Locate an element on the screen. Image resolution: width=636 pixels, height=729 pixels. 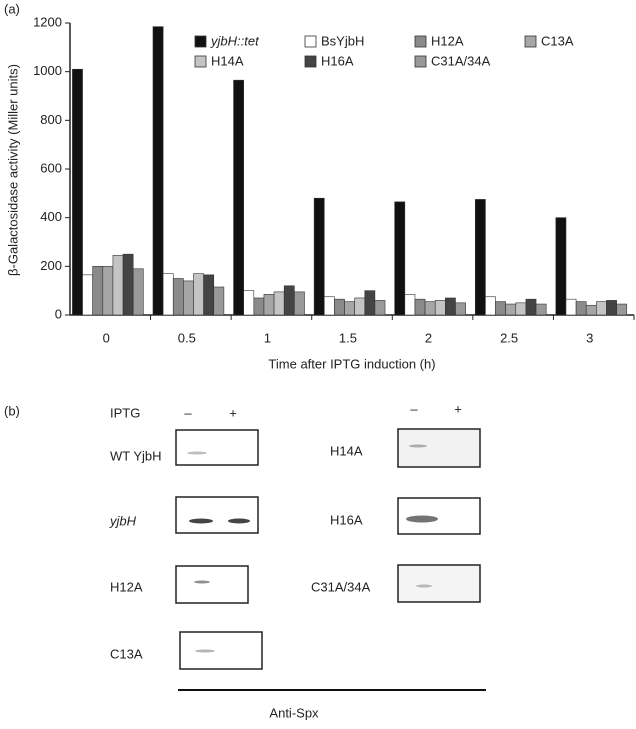
blot-label: C13A is located at coordinates (126, 653).